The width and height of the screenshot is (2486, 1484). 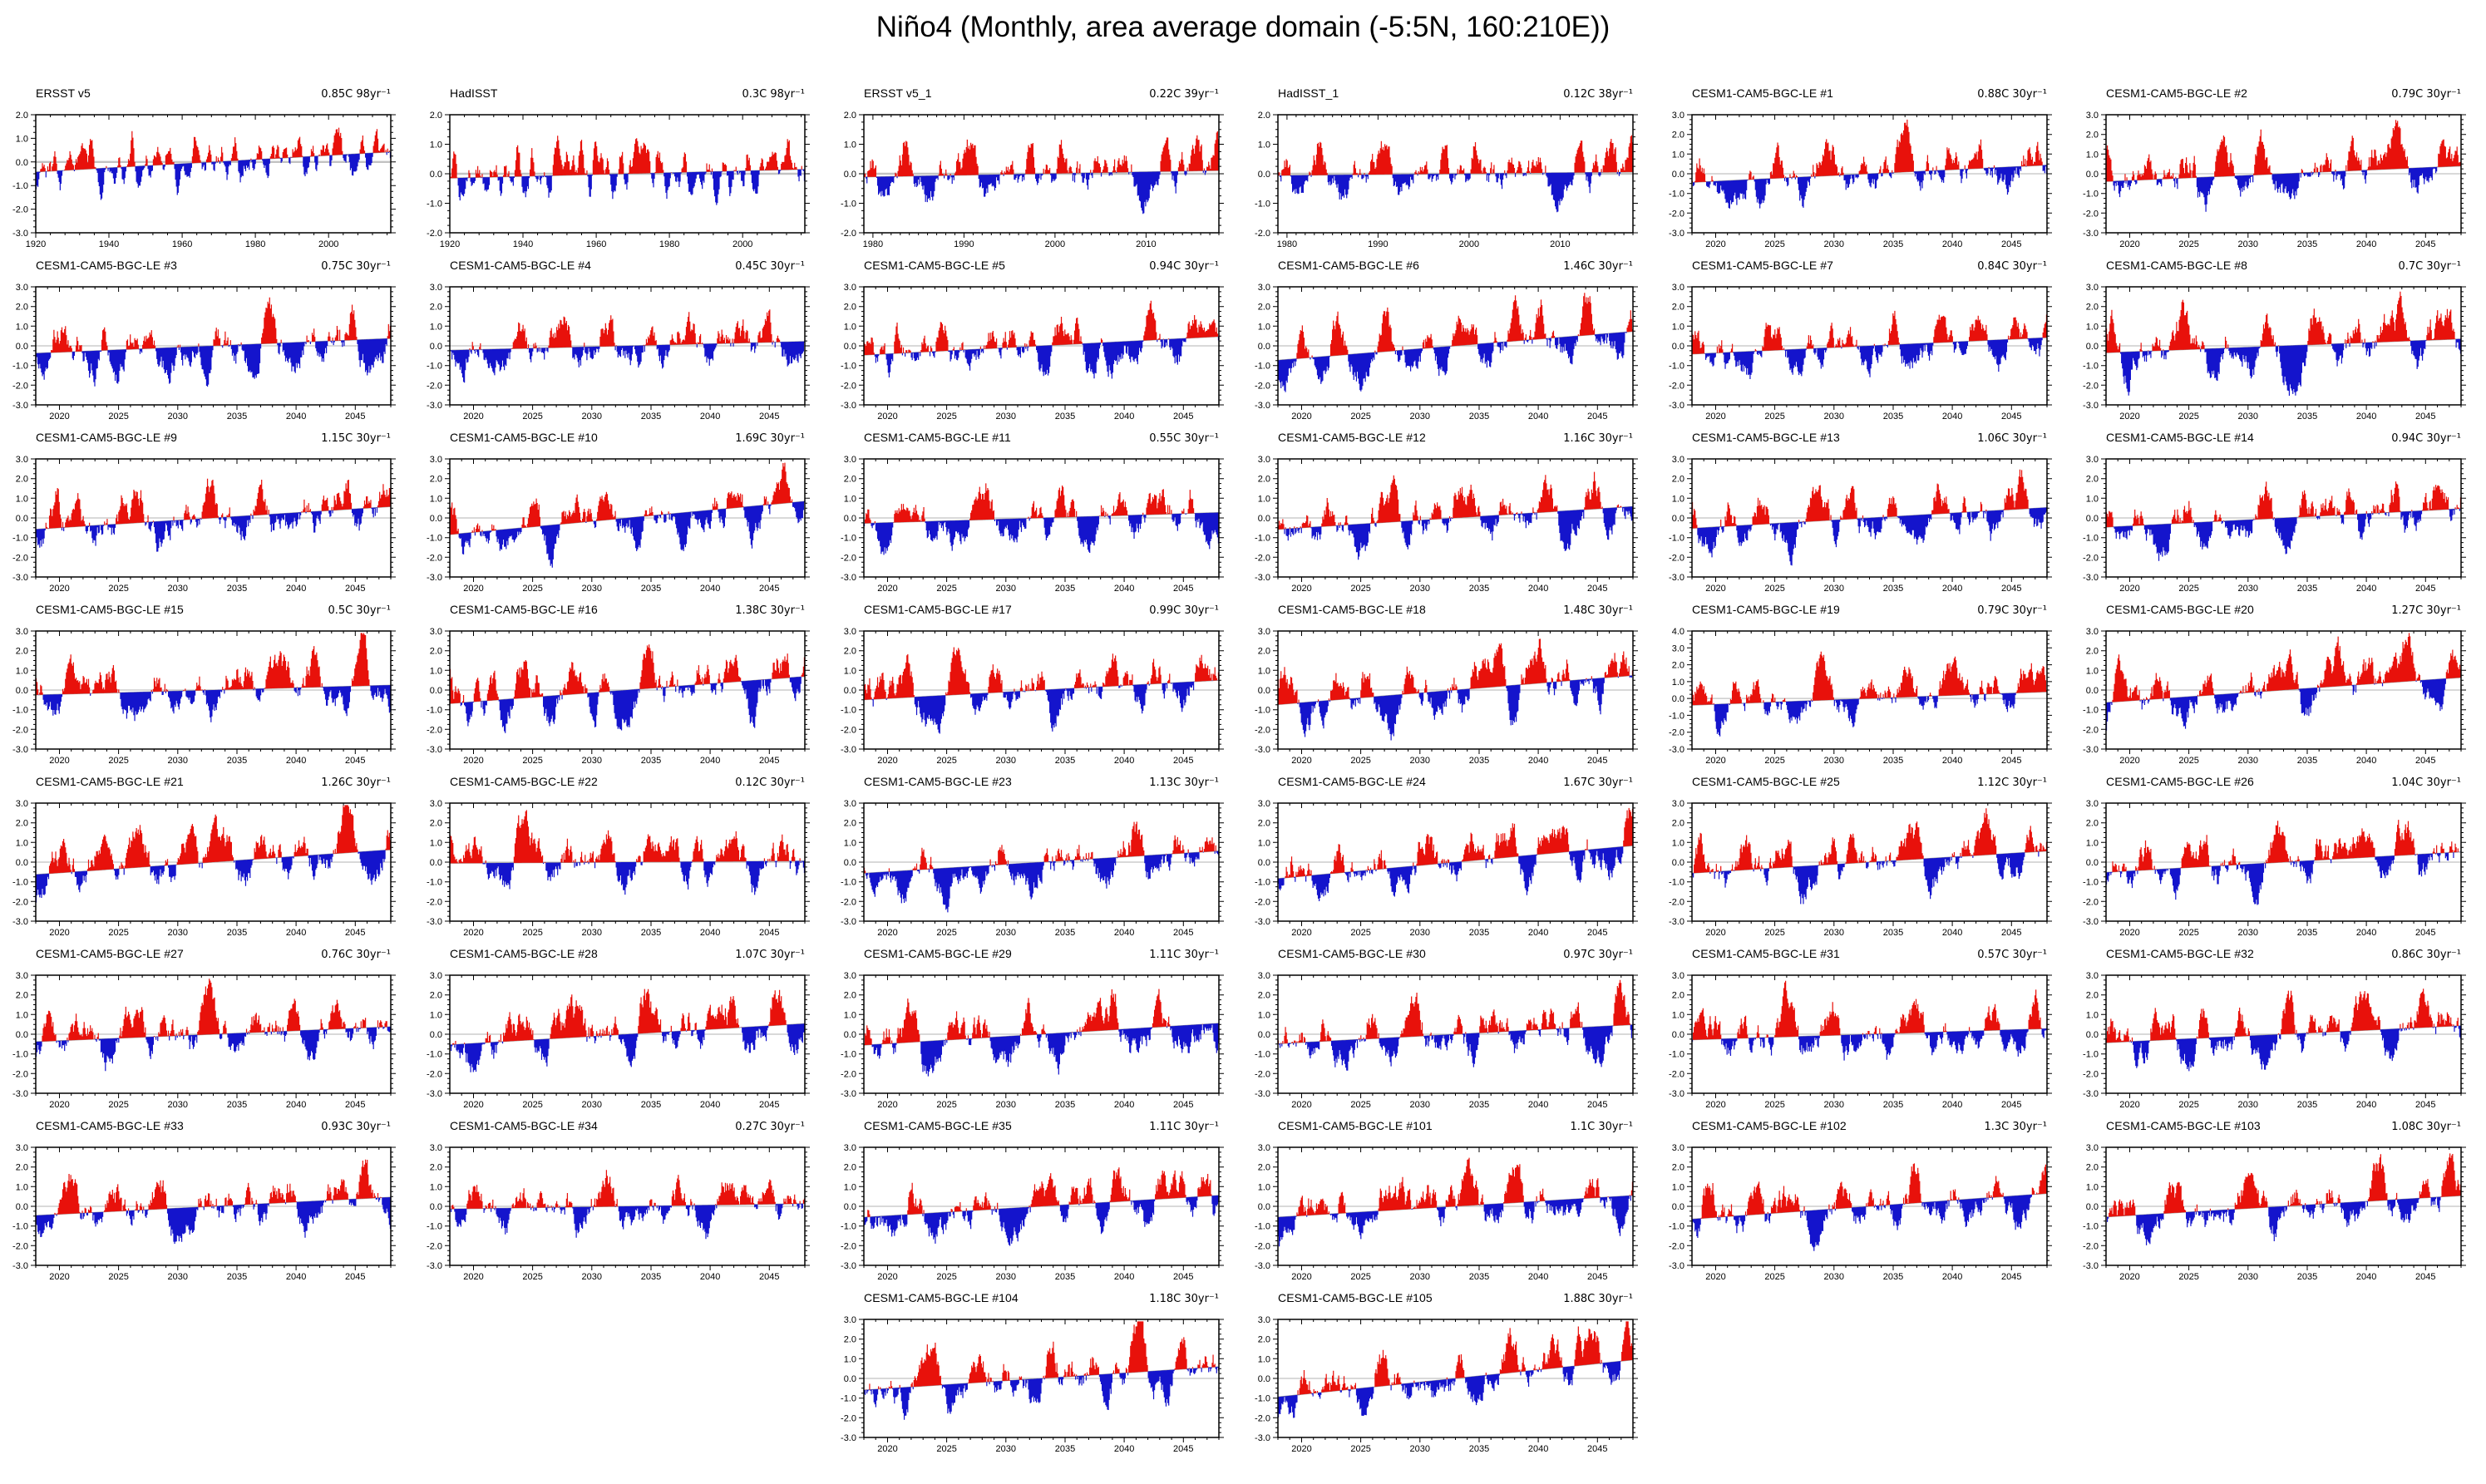 What do you see at coordinates (1863, 610) in the screenshot?
I see `panel-header: CESM1-CAM5-BGC-LE #19 0.79C 30yr⁻¹` at bounding box center [1863, 610].